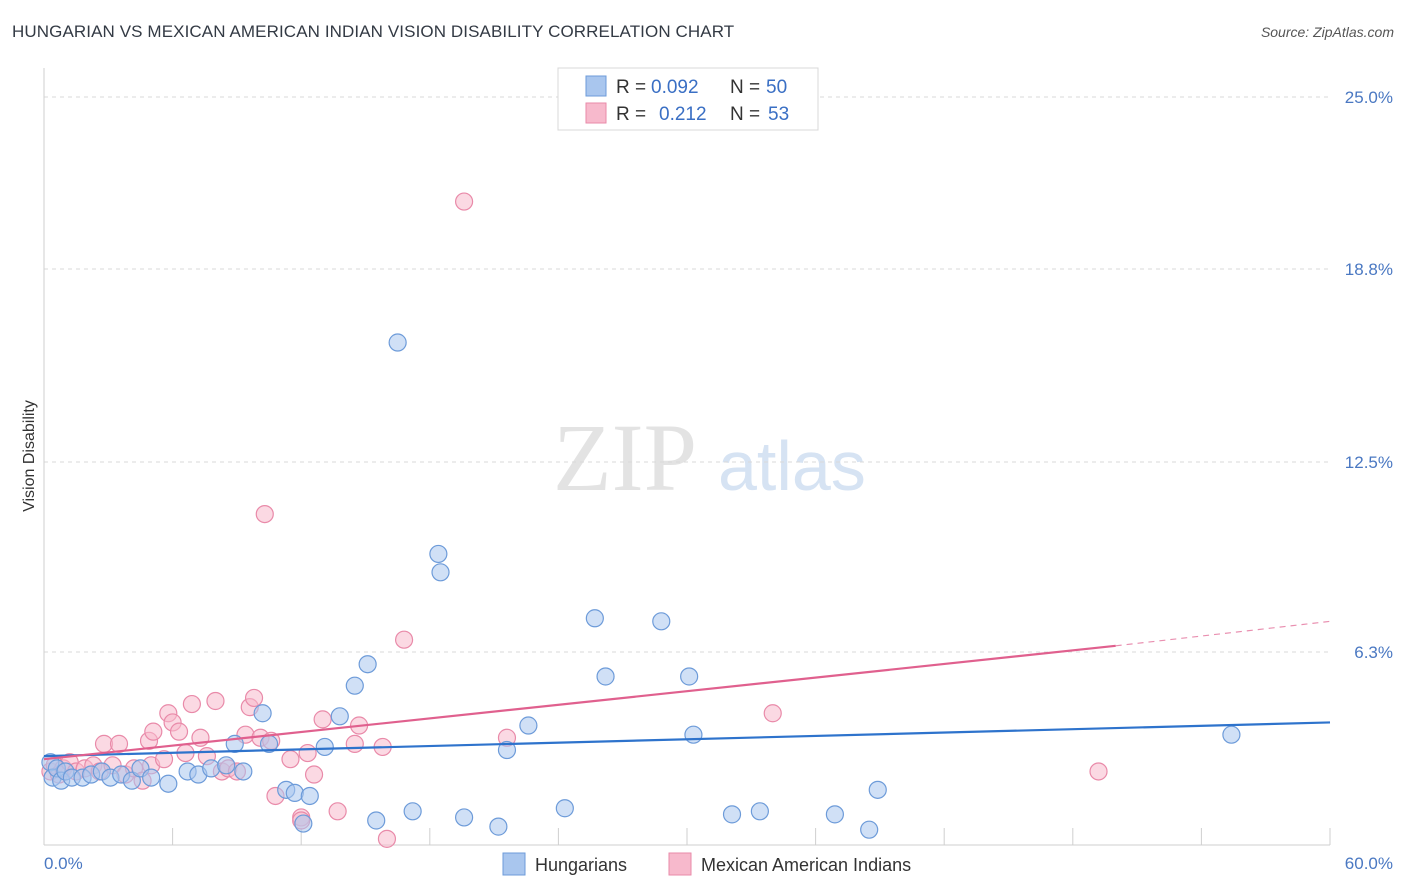 The width and height of the screenshot is (1406, 892). What do you see at coordinates (1369, 269) in the screenshot?
I see `y-tick-label-2: 18.8%` at bounding box center [1369, 269].